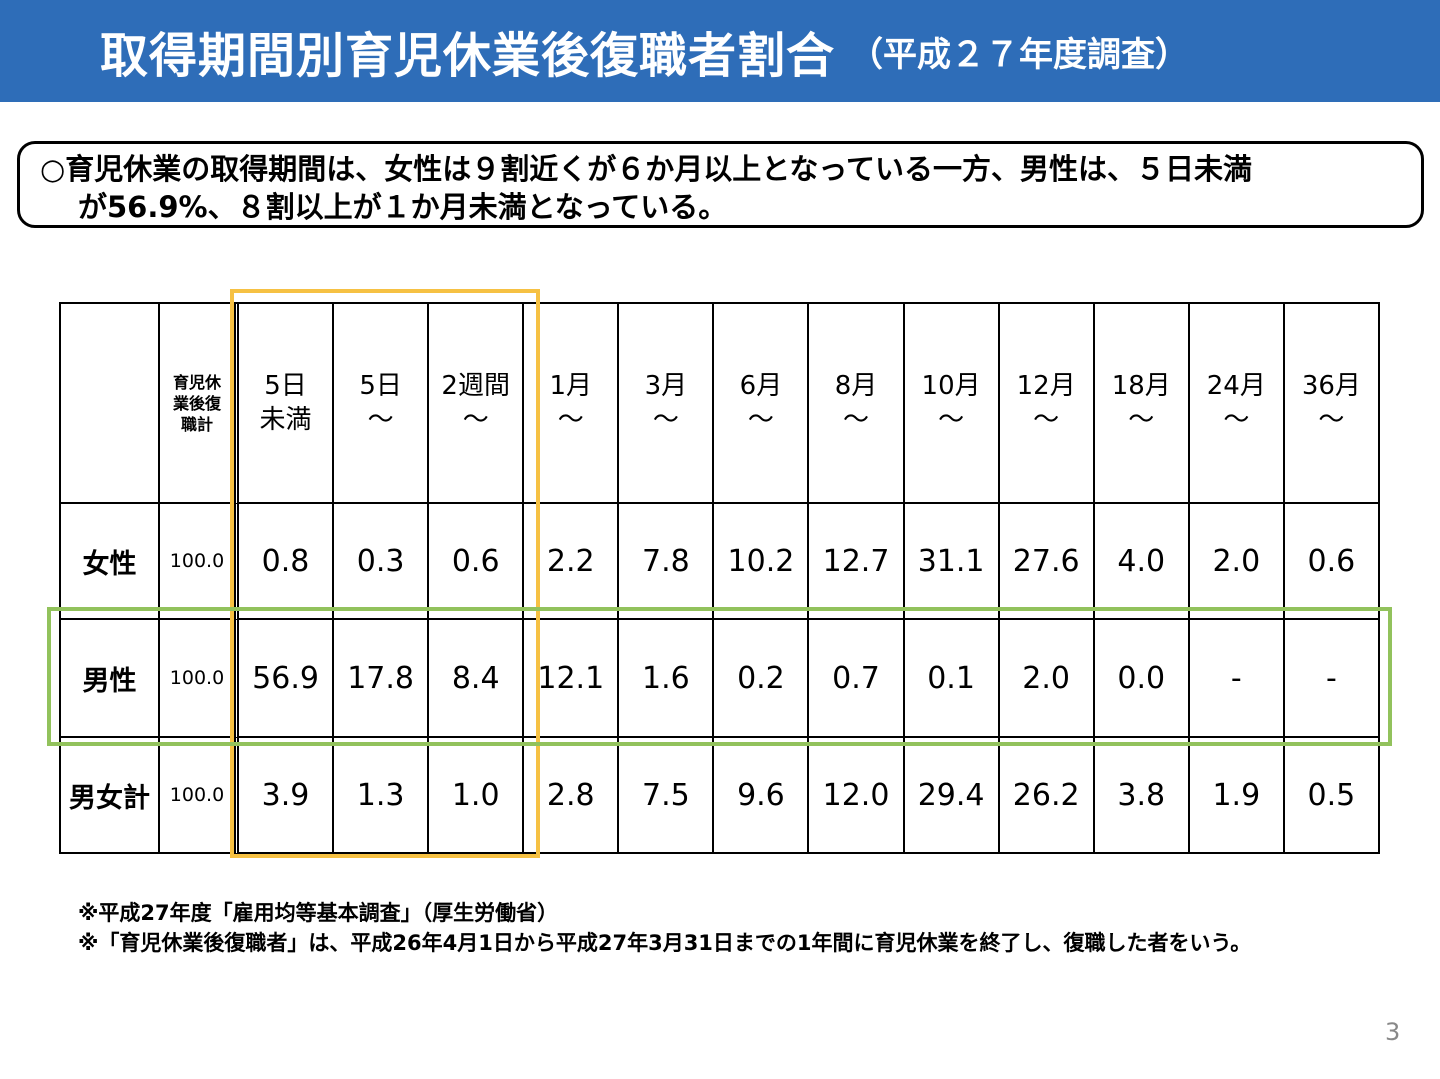  Describe the element at coordinates (1237, 404) in the screenshot. I see `period-header: 24月〜` at that location.